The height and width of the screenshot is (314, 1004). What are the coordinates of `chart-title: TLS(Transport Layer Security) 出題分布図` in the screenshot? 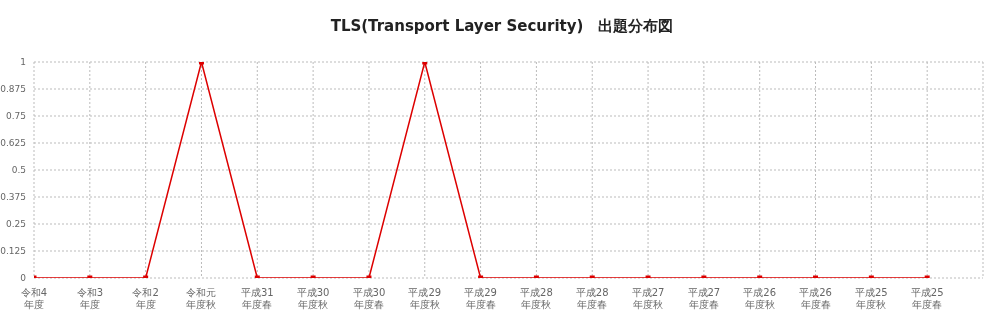 It's located at (502, 26).